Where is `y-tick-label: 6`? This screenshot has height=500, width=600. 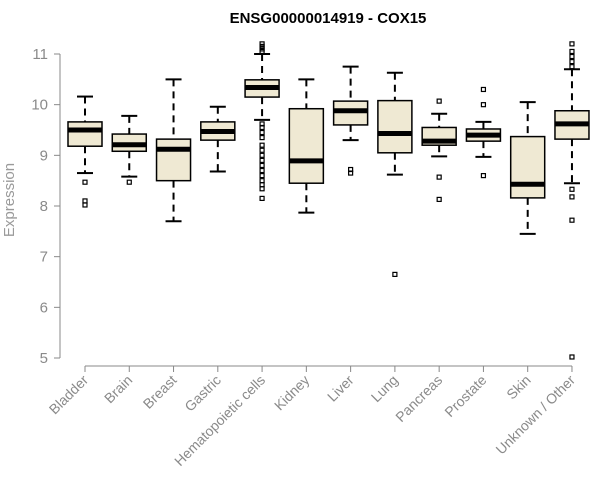 y-tick-label: 6 is located at coordinates (44, 307).